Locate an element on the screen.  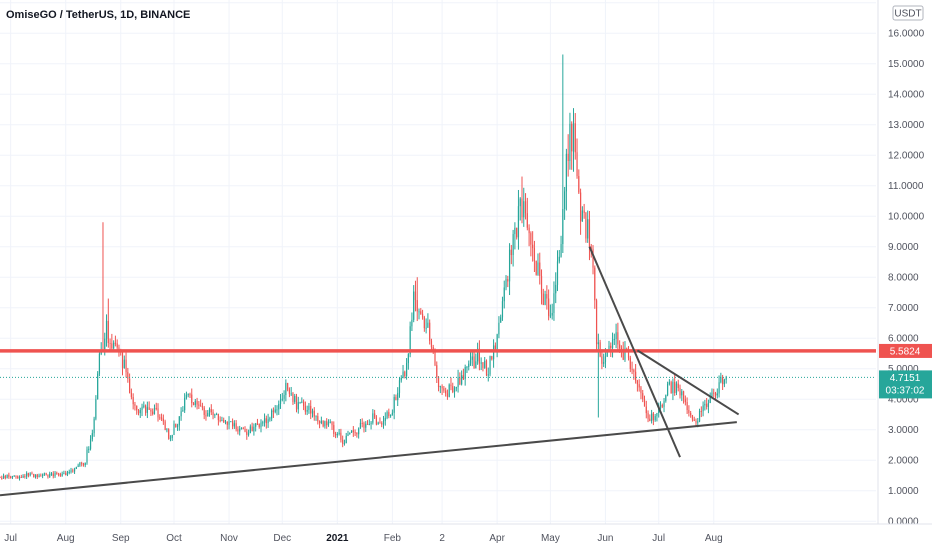
price-tick-label: 4.0000 is located at coordinates (903, 400).